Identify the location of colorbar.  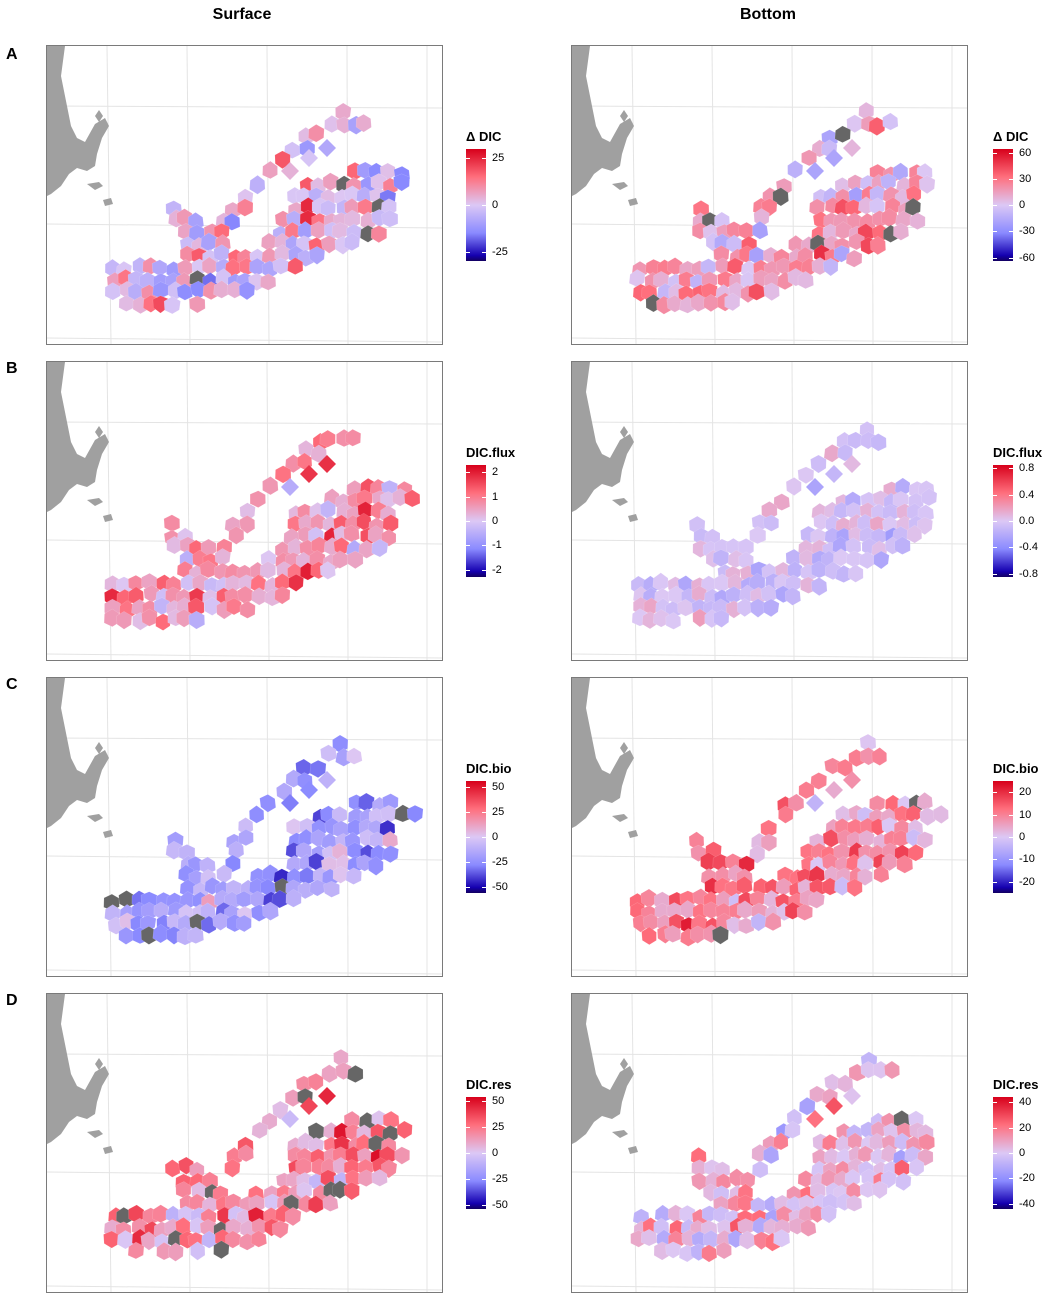
(1003, 1153).